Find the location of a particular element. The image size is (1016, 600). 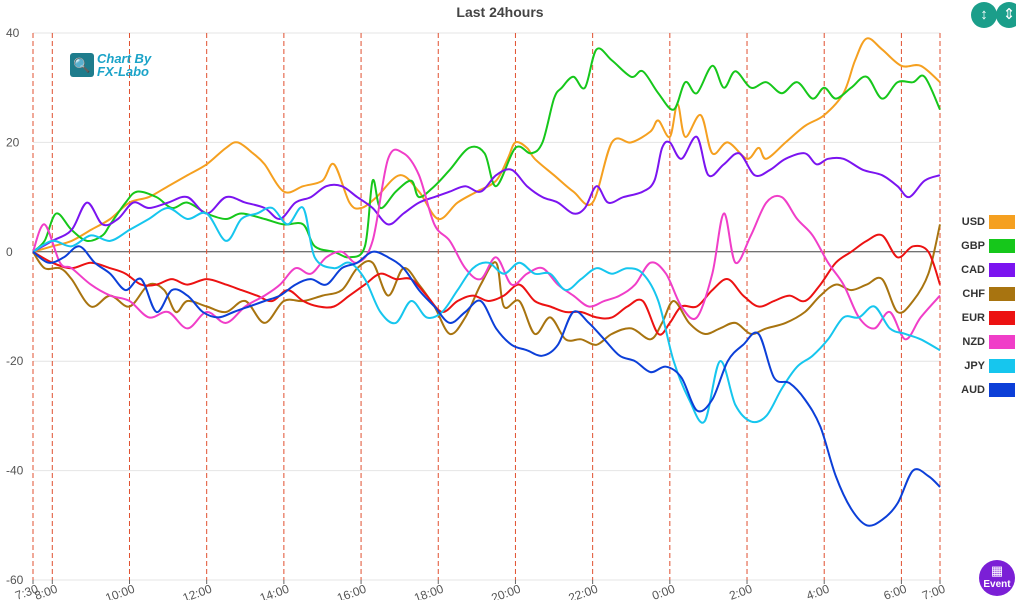

legend-item-chf: CHF is located at coordinates (981, 294).